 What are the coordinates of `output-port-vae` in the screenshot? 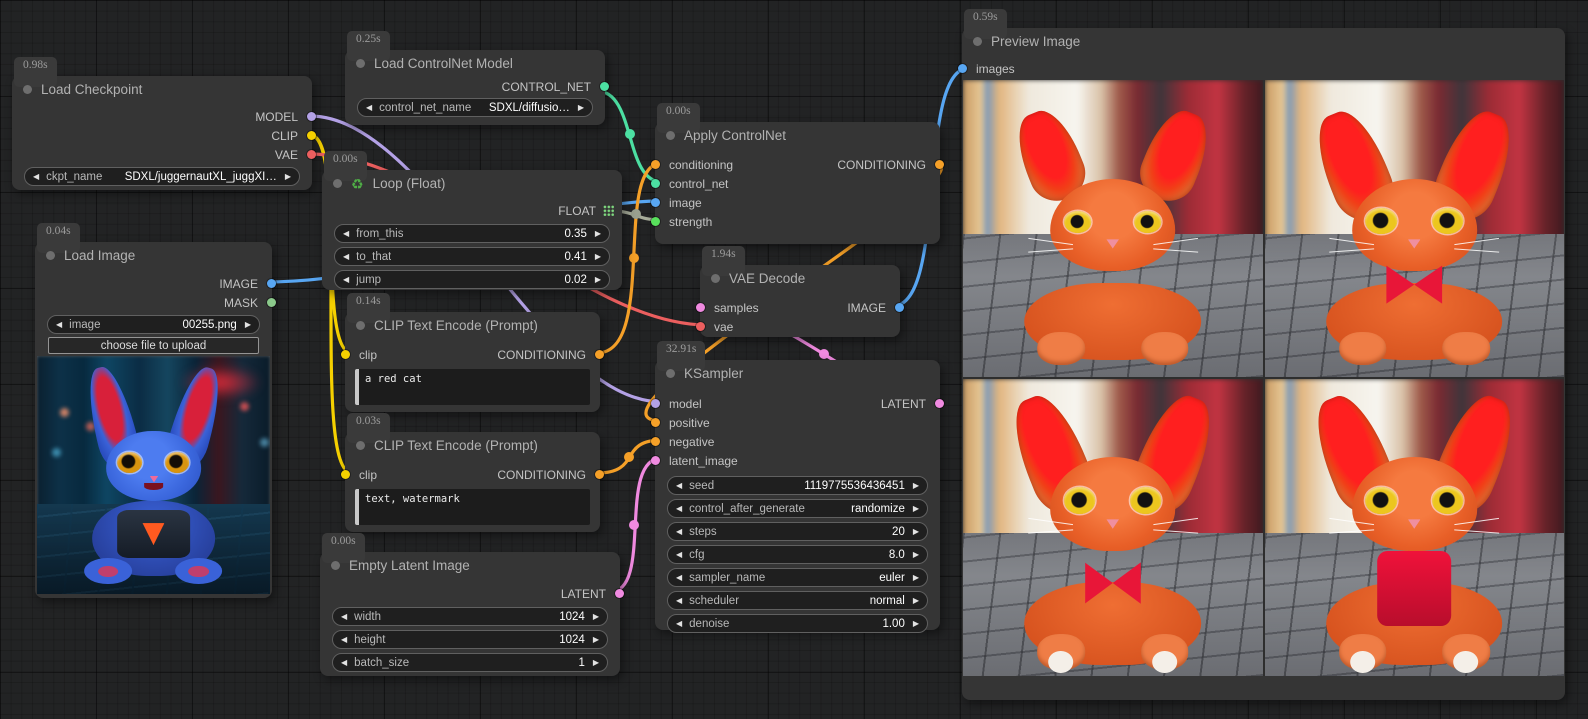 It's located at (311, 154).